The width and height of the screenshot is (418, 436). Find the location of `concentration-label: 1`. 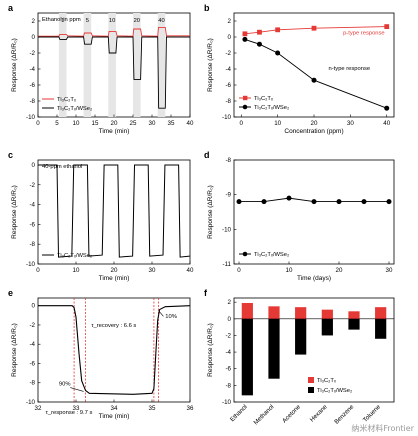

concentration-label: 1 is located at coordinates (62, 21).